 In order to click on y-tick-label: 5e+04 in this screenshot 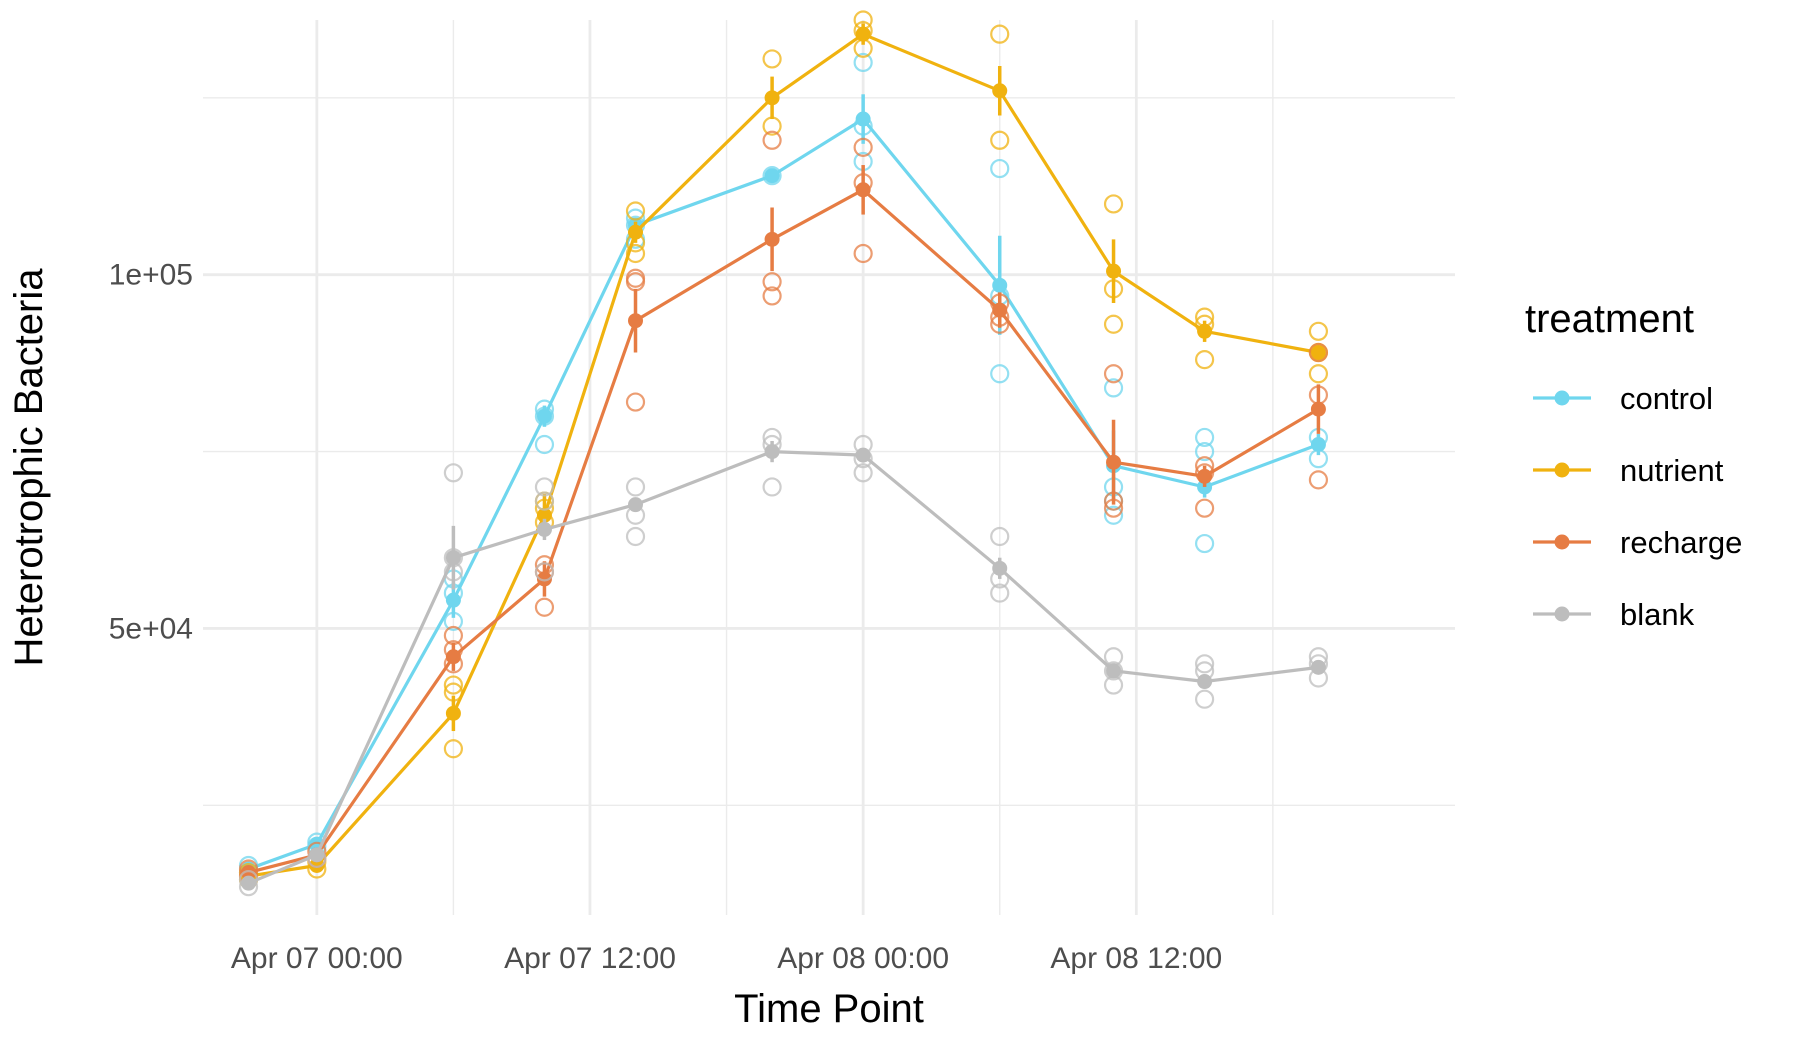, I will do `click(151, 628)`.